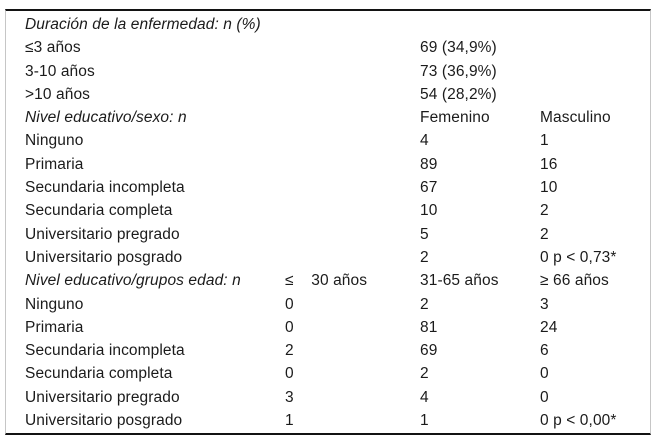  I want to click on value-cell: 81, so click(429, 327).